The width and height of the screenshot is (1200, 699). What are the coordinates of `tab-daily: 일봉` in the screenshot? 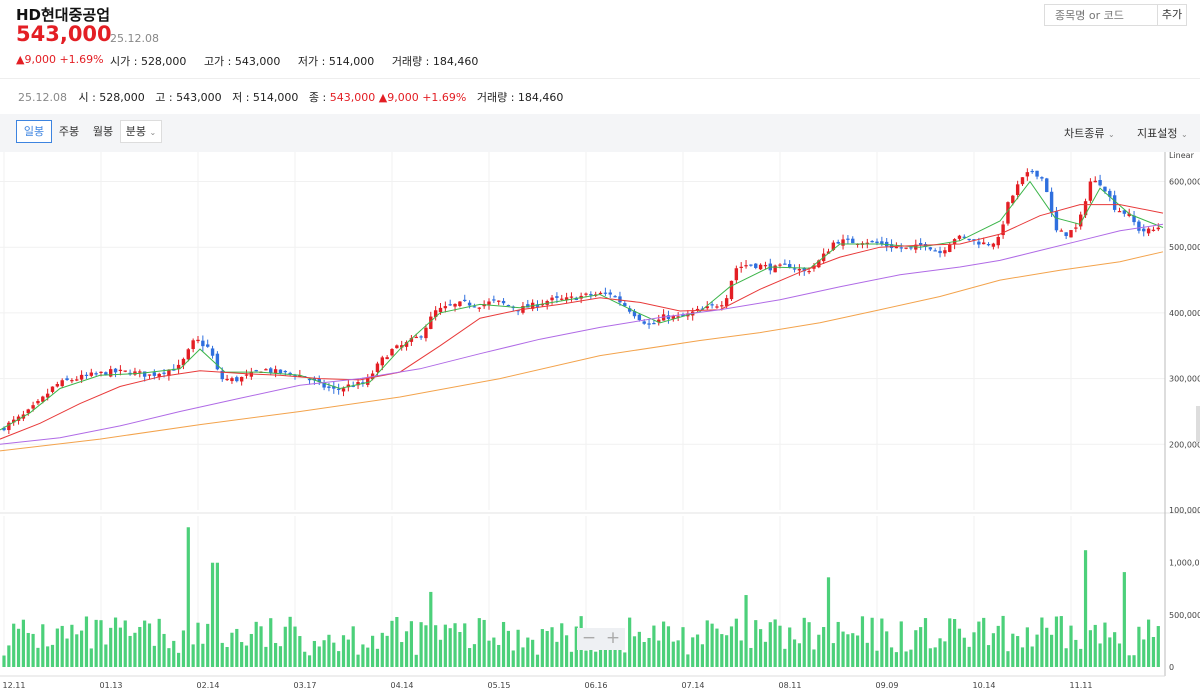 It's located at (34, 131).